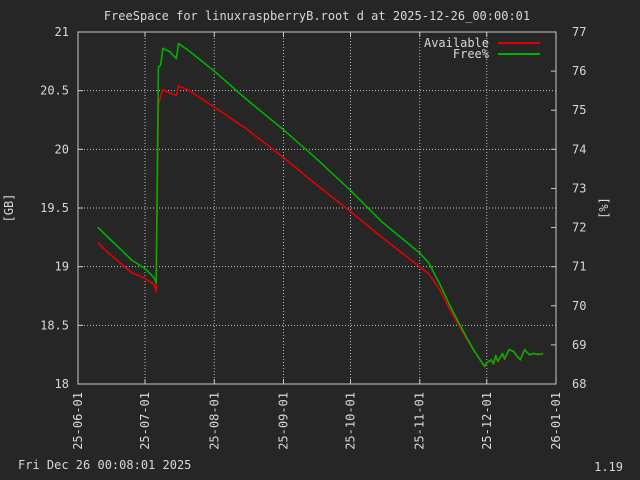 Image resolution: width=640 pixels, height=480 pixels. Describe the element at coordinates (579, 228) in the screenshot. I see `y2-tick-label: 72` at that location.